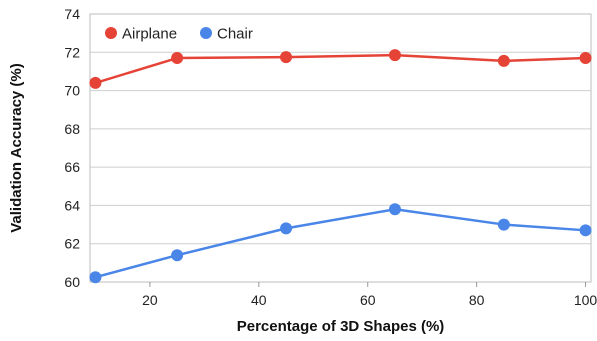 The image size is (597, 341). Describe the element at coordinates (72, 129) in the screenshot. I see `y-tick-68: 68` at that location.